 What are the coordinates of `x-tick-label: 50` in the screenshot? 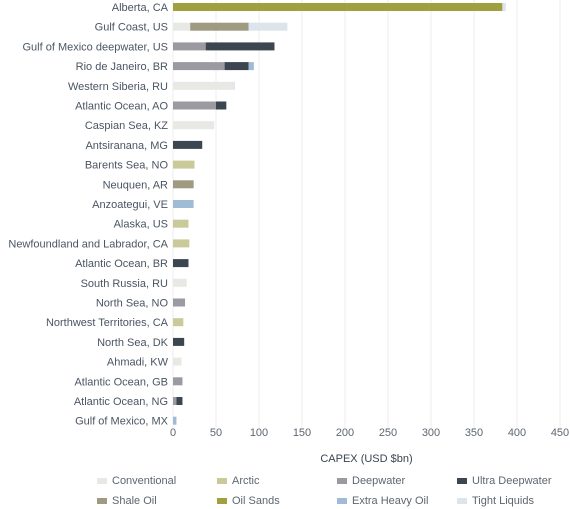 It's located at (216, 433).